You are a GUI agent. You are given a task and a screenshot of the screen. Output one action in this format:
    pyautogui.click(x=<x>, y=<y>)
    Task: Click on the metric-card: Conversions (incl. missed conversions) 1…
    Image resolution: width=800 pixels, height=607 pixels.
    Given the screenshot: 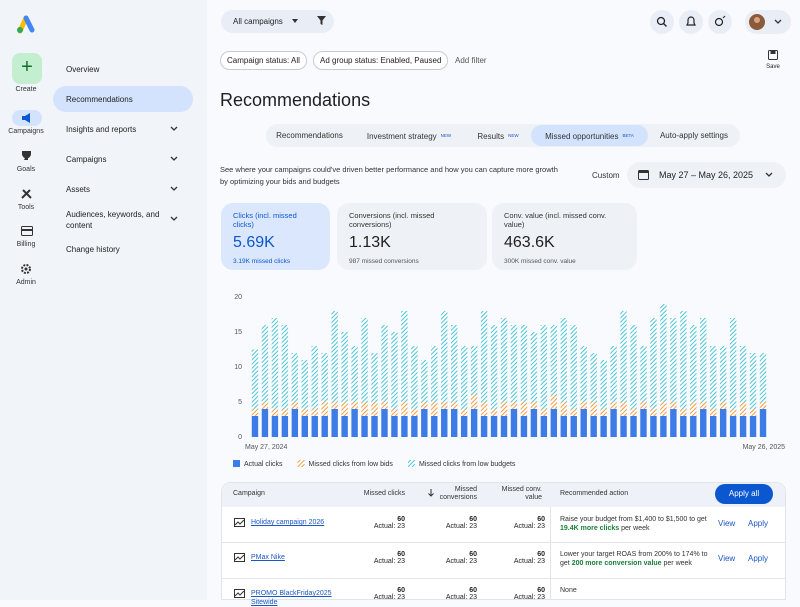 What is the action you would take?
    pyautogui.click(x=412, y=236)
    